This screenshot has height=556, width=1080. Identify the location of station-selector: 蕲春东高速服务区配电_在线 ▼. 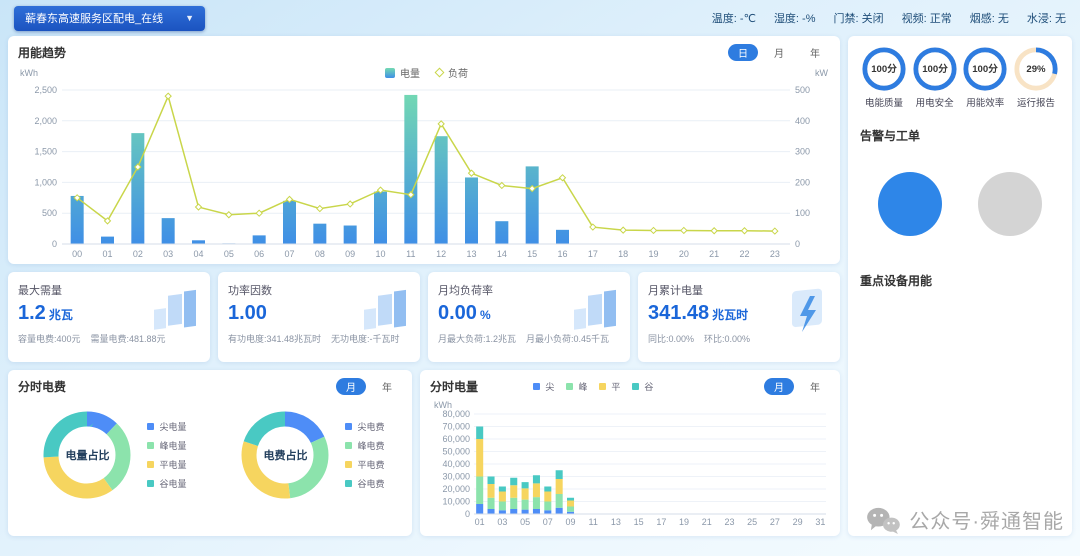
(110, 18).